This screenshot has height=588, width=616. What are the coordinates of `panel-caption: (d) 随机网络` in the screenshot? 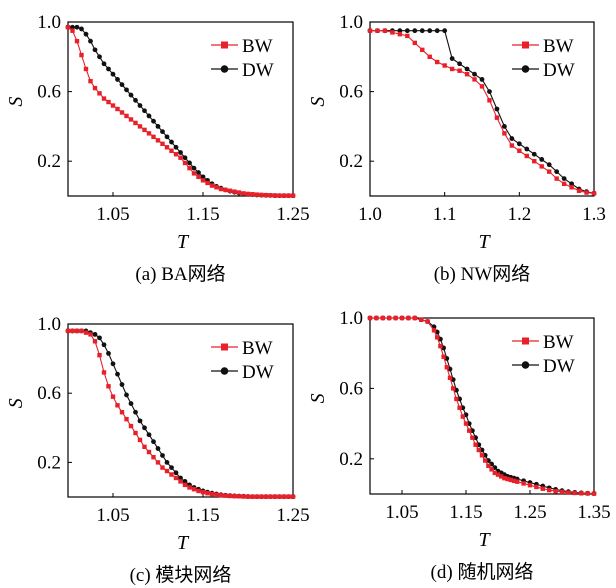 It's located at (482, 572).